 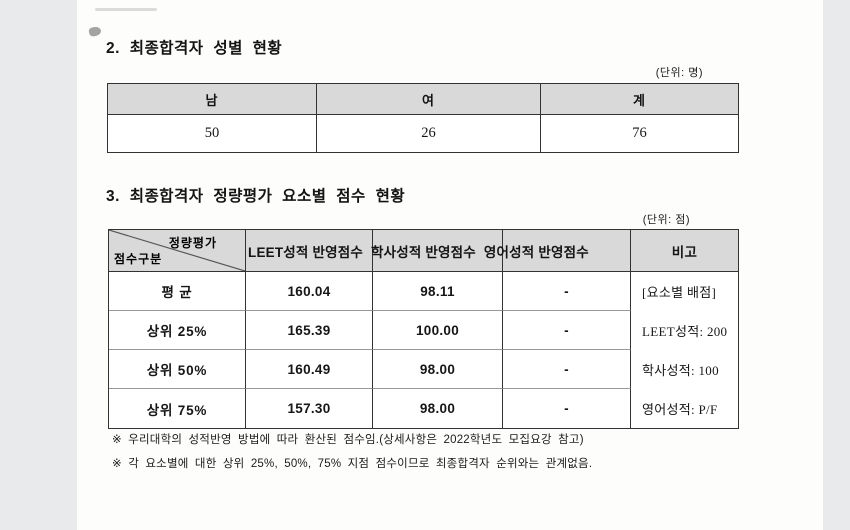 I want to click on gender-header-female: 여, so click(x=429, y=99).